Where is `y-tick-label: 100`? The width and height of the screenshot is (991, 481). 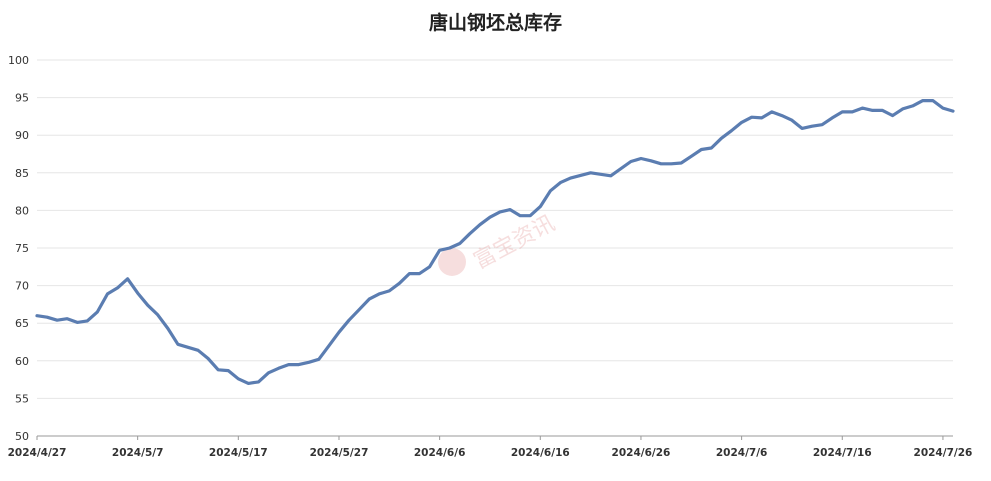
y-tick-label: 100 is located at coordinates (18, 60).